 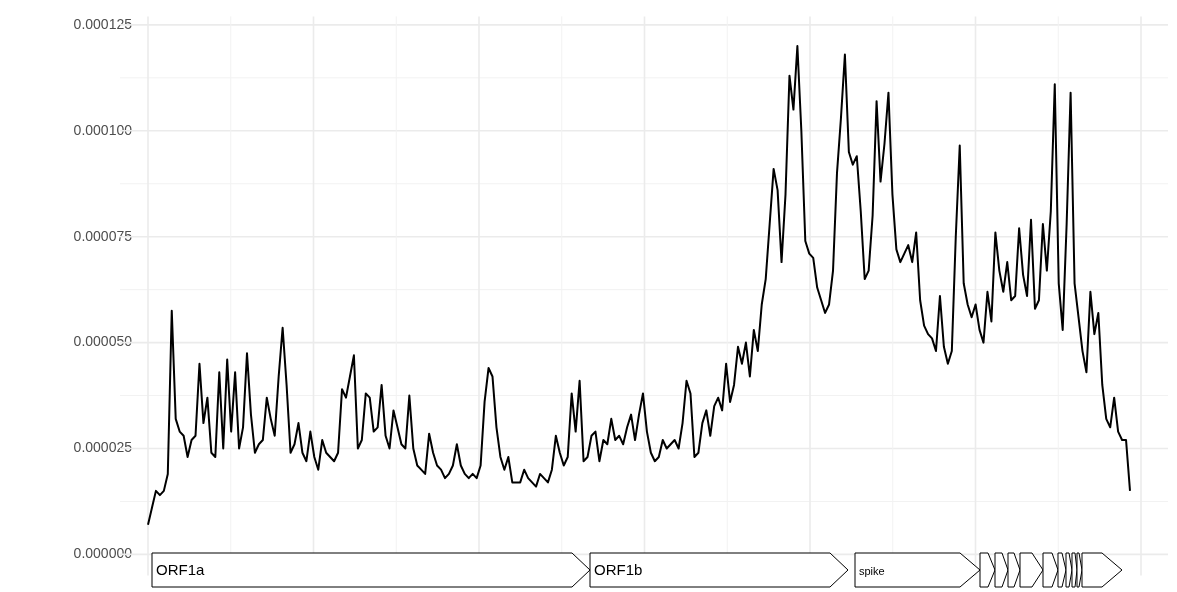 What do you see at coordinates (180, 569) in the screenshot?
I see `annotation: ORF1a` at bounding box center [180, 569].